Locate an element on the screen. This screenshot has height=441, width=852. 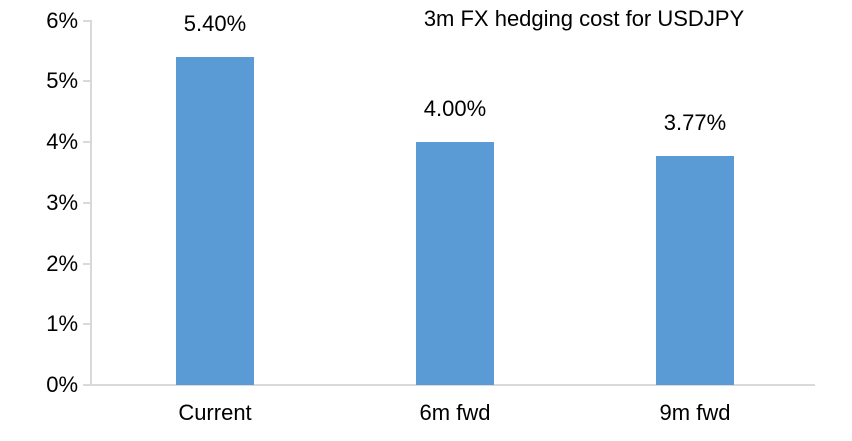
y-axis-tick-label: 2% is located at coordinates (62, 263).